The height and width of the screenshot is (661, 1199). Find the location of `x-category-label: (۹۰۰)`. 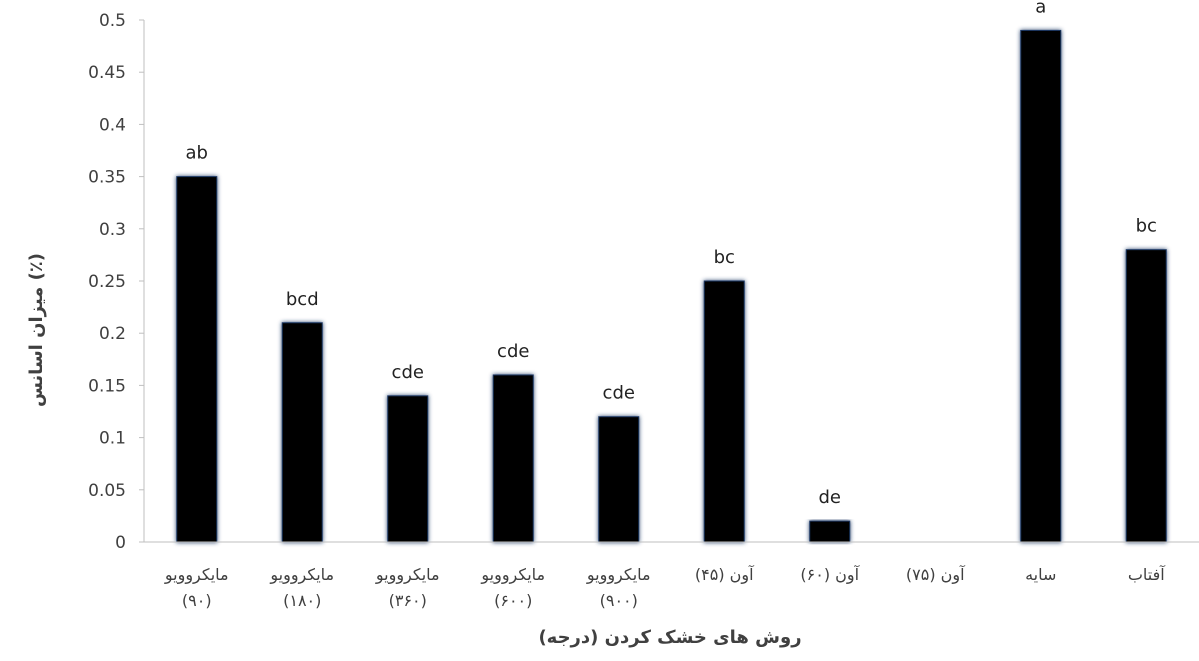

x-category-label: (۹۰۰) is located at coordinates (619, 600).